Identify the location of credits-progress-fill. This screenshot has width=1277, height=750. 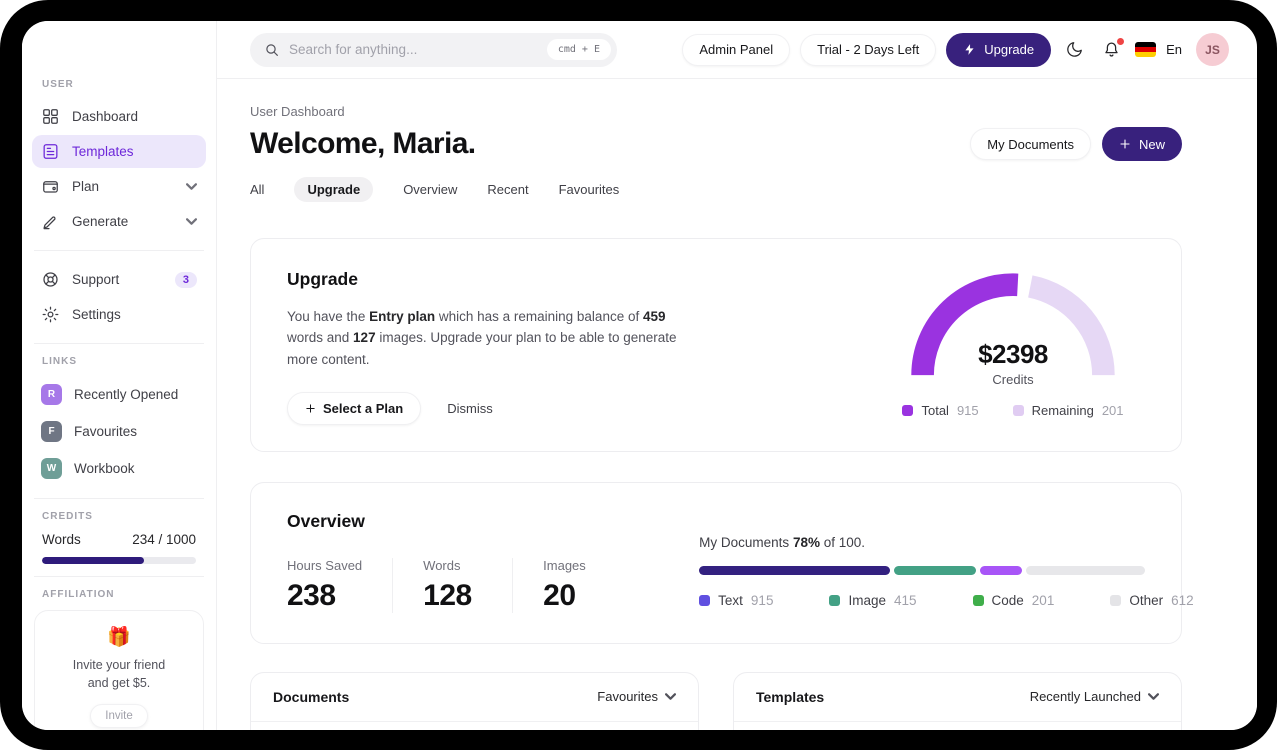
(93, 560).